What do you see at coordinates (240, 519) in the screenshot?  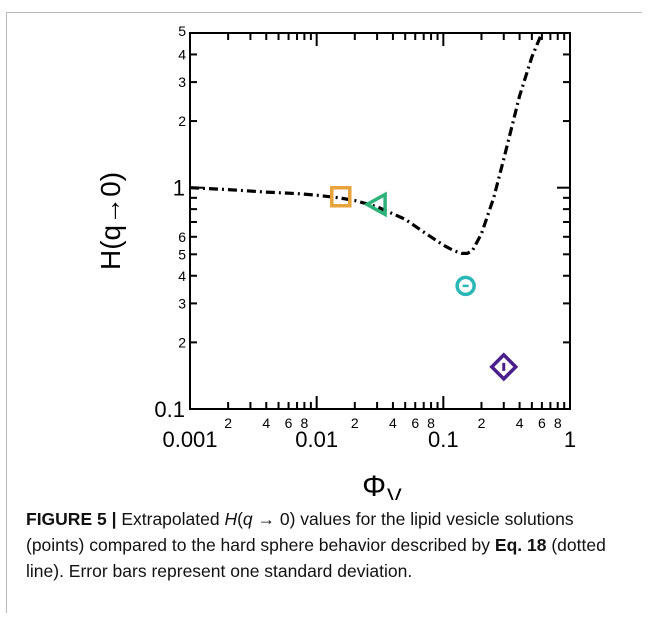 I see `caption-text-2: (` at bounding box center [240, 519].